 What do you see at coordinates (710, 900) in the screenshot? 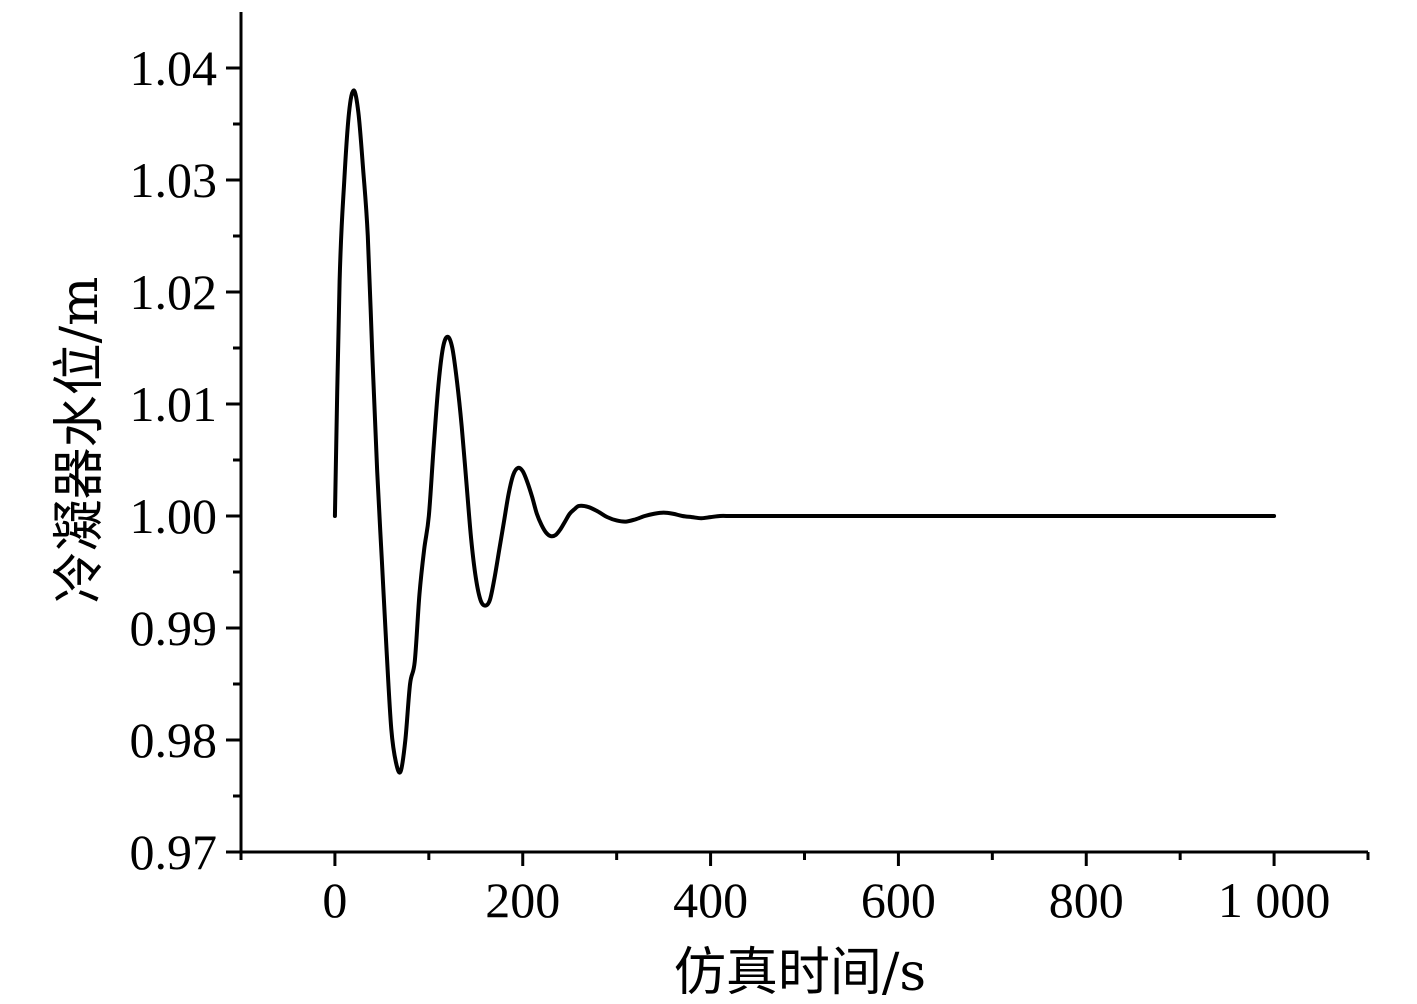
I see `x-tick-label: 400` at bounding box center [710, 900].